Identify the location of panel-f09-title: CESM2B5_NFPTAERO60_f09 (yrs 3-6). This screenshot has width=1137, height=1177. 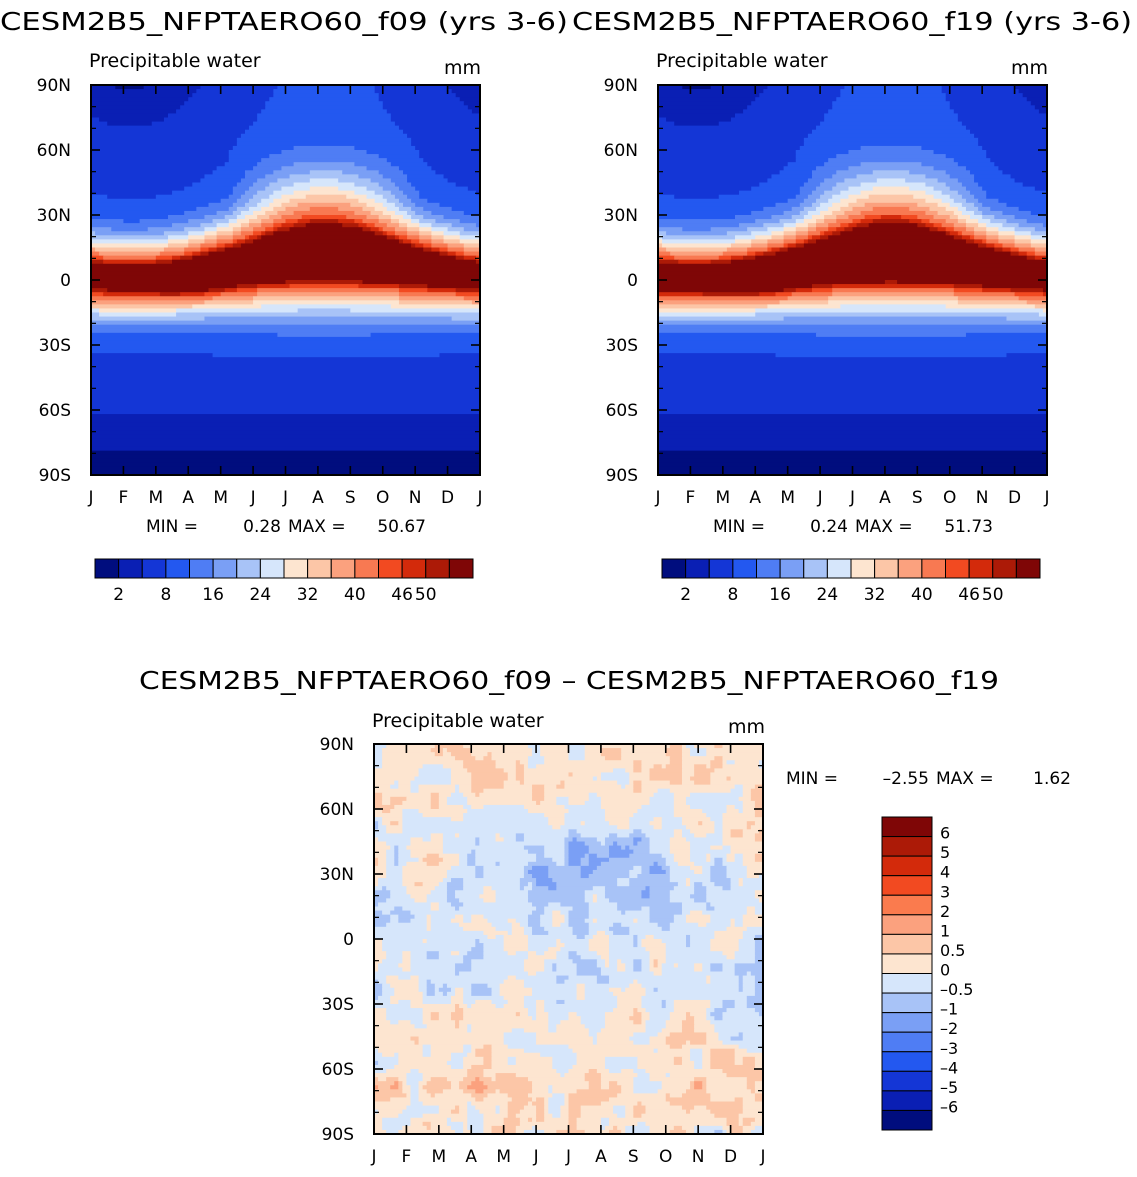
(284, 21).